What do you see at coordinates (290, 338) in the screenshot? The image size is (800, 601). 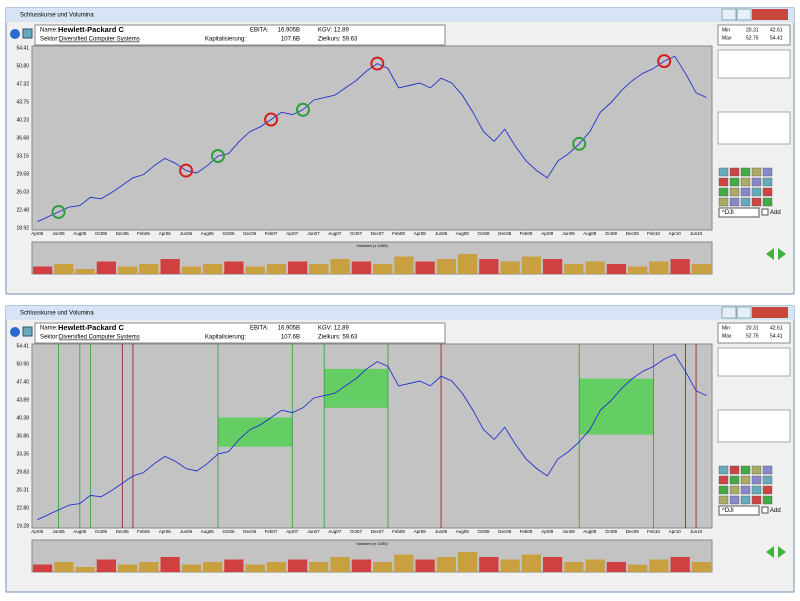 I see `kap-value: 107.6B` at bounding box center [290, 338].